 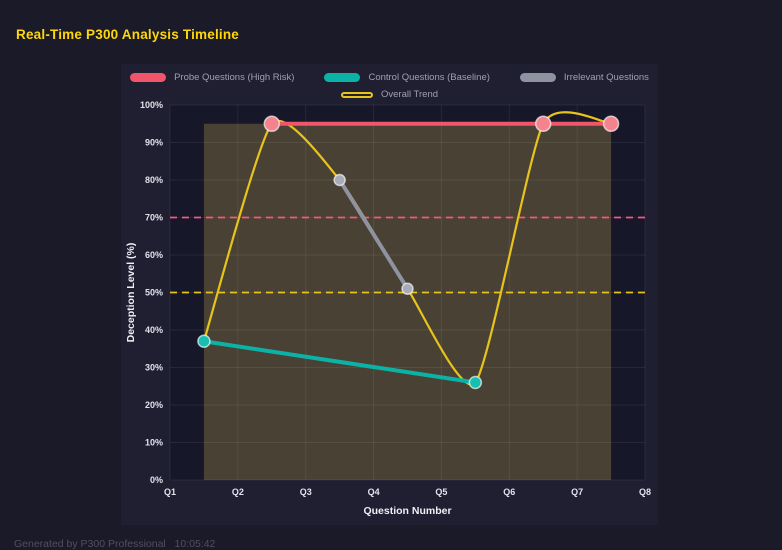 I want to click on y-axis-title: Deception Level (%), so click(x=131, y=293).